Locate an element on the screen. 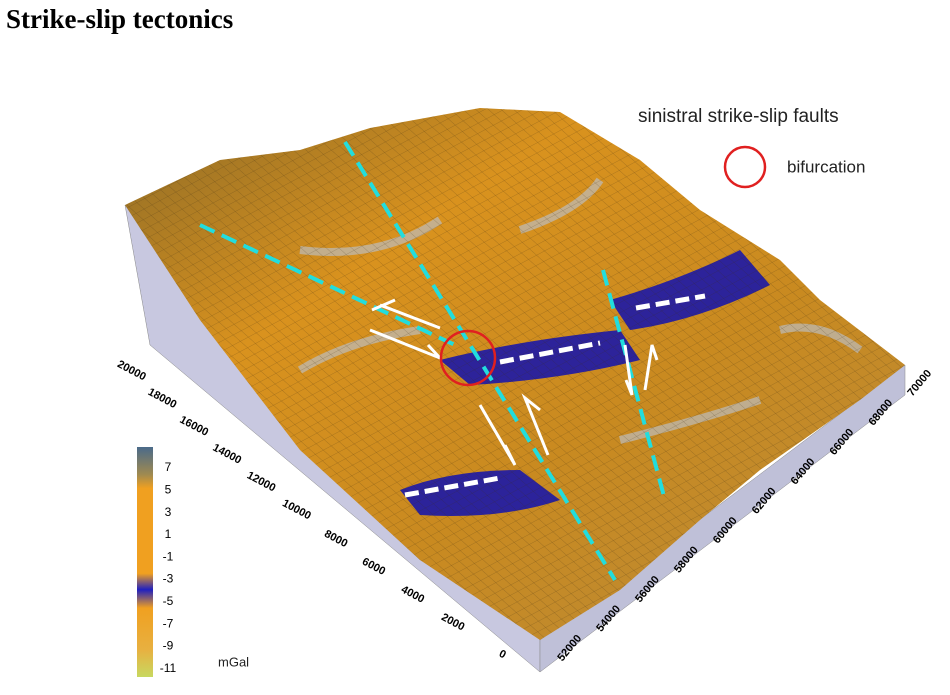 Image resolution: width=950 pixels, height=695 pixels. colorbar-unit: mGal is located at coordinates (233, 661).